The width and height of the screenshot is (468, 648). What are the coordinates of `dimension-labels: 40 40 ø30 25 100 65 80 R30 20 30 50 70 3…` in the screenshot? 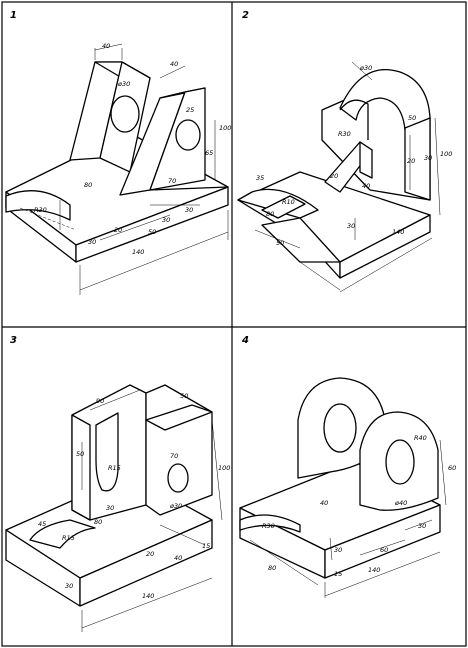 It's located at (132, 149).